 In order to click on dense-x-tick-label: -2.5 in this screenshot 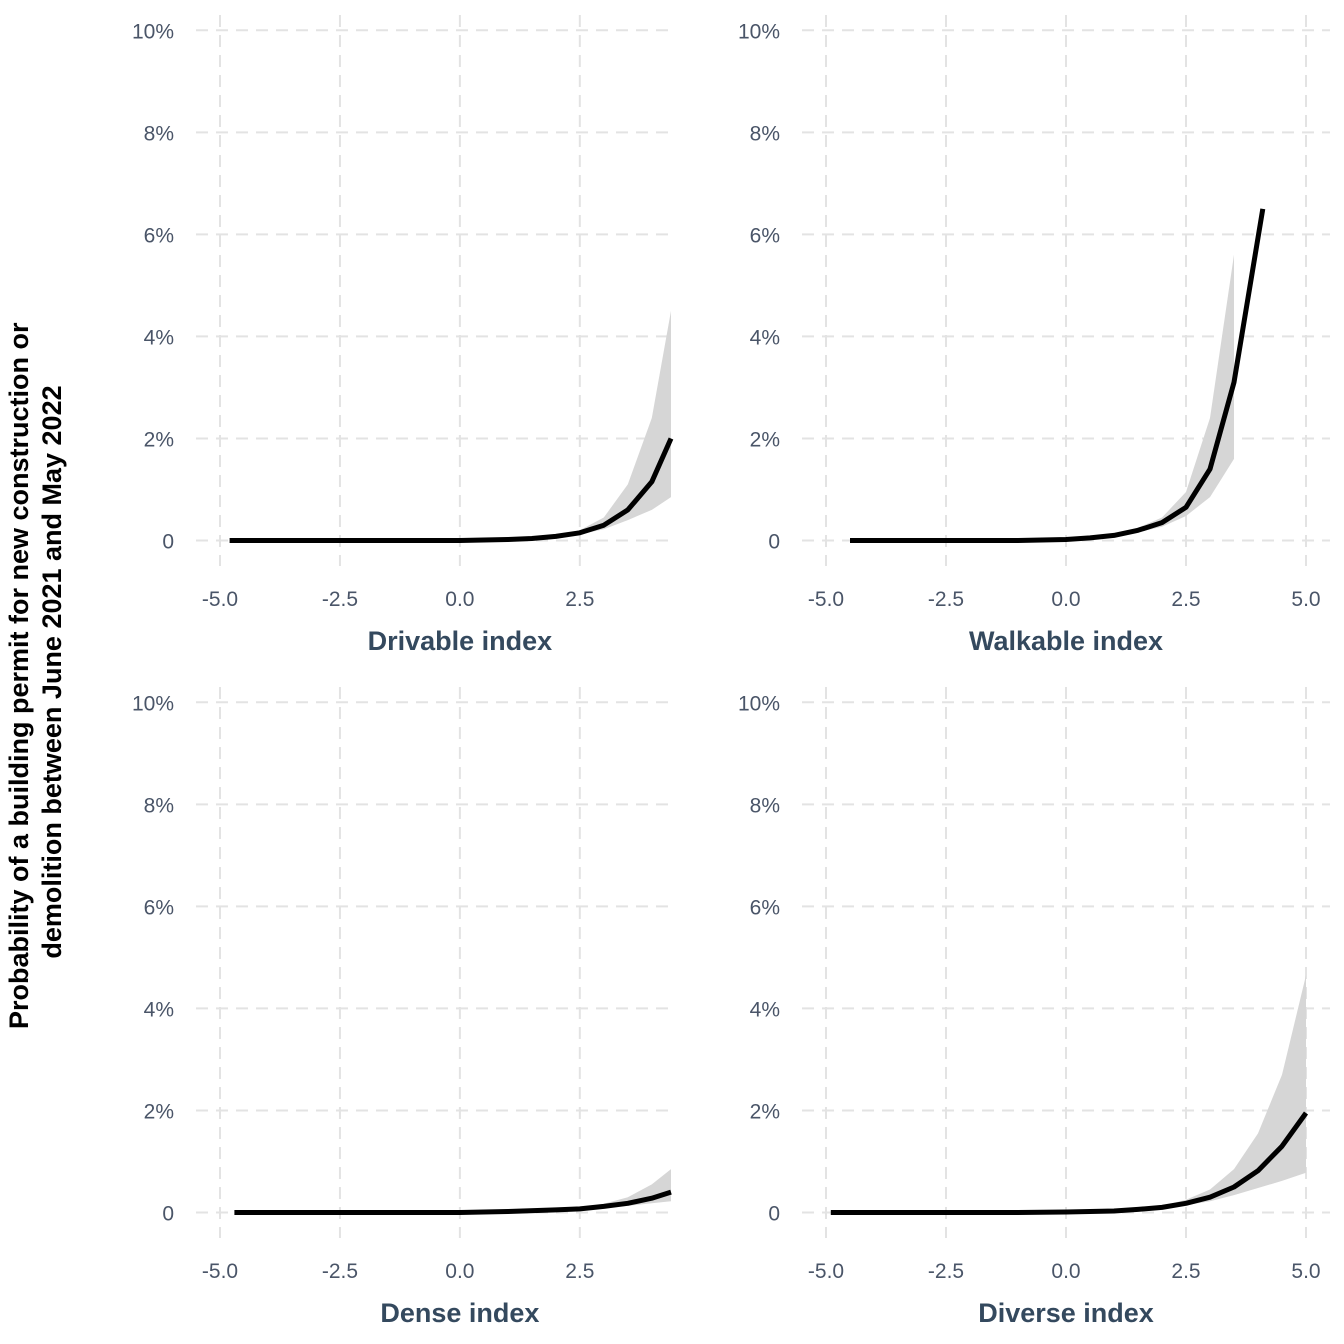, I will do `click(340, 1271)`.